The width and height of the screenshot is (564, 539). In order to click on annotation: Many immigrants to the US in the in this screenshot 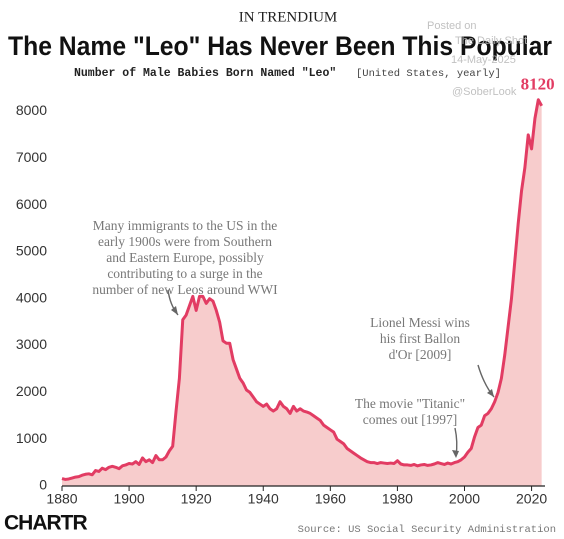, I will do `click(185, 225)`.